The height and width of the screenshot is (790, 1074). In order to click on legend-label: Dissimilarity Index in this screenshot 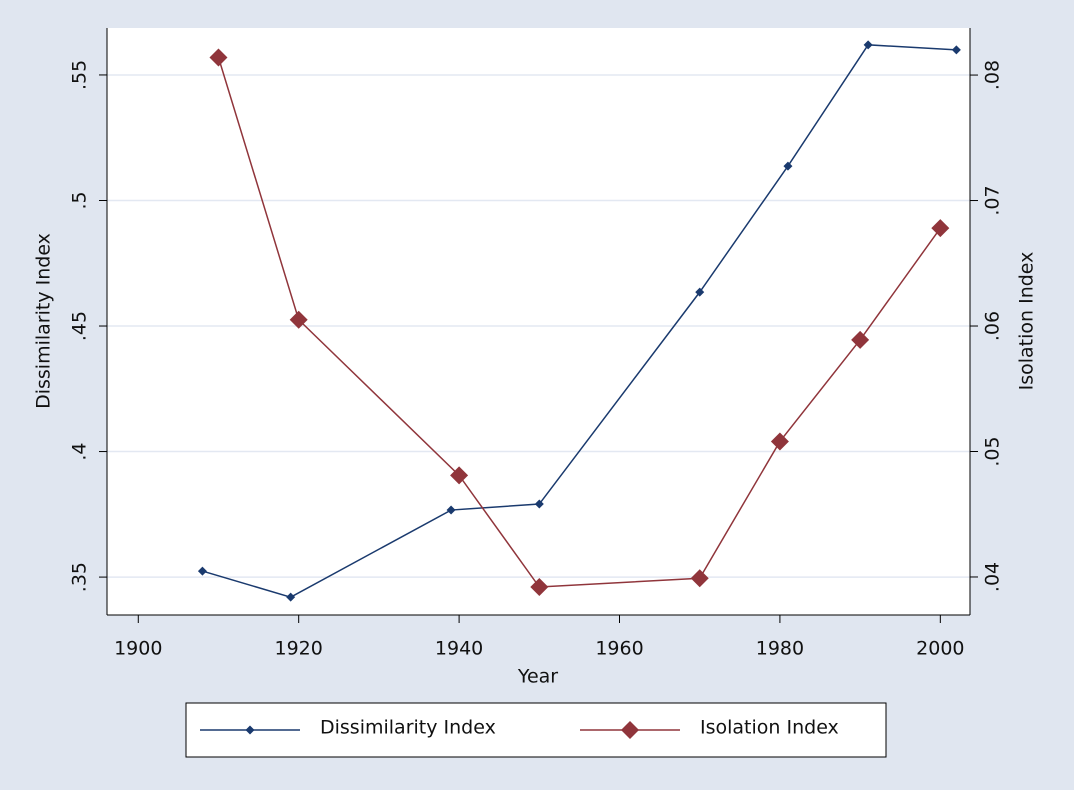, I will do `click(408, 728)`.